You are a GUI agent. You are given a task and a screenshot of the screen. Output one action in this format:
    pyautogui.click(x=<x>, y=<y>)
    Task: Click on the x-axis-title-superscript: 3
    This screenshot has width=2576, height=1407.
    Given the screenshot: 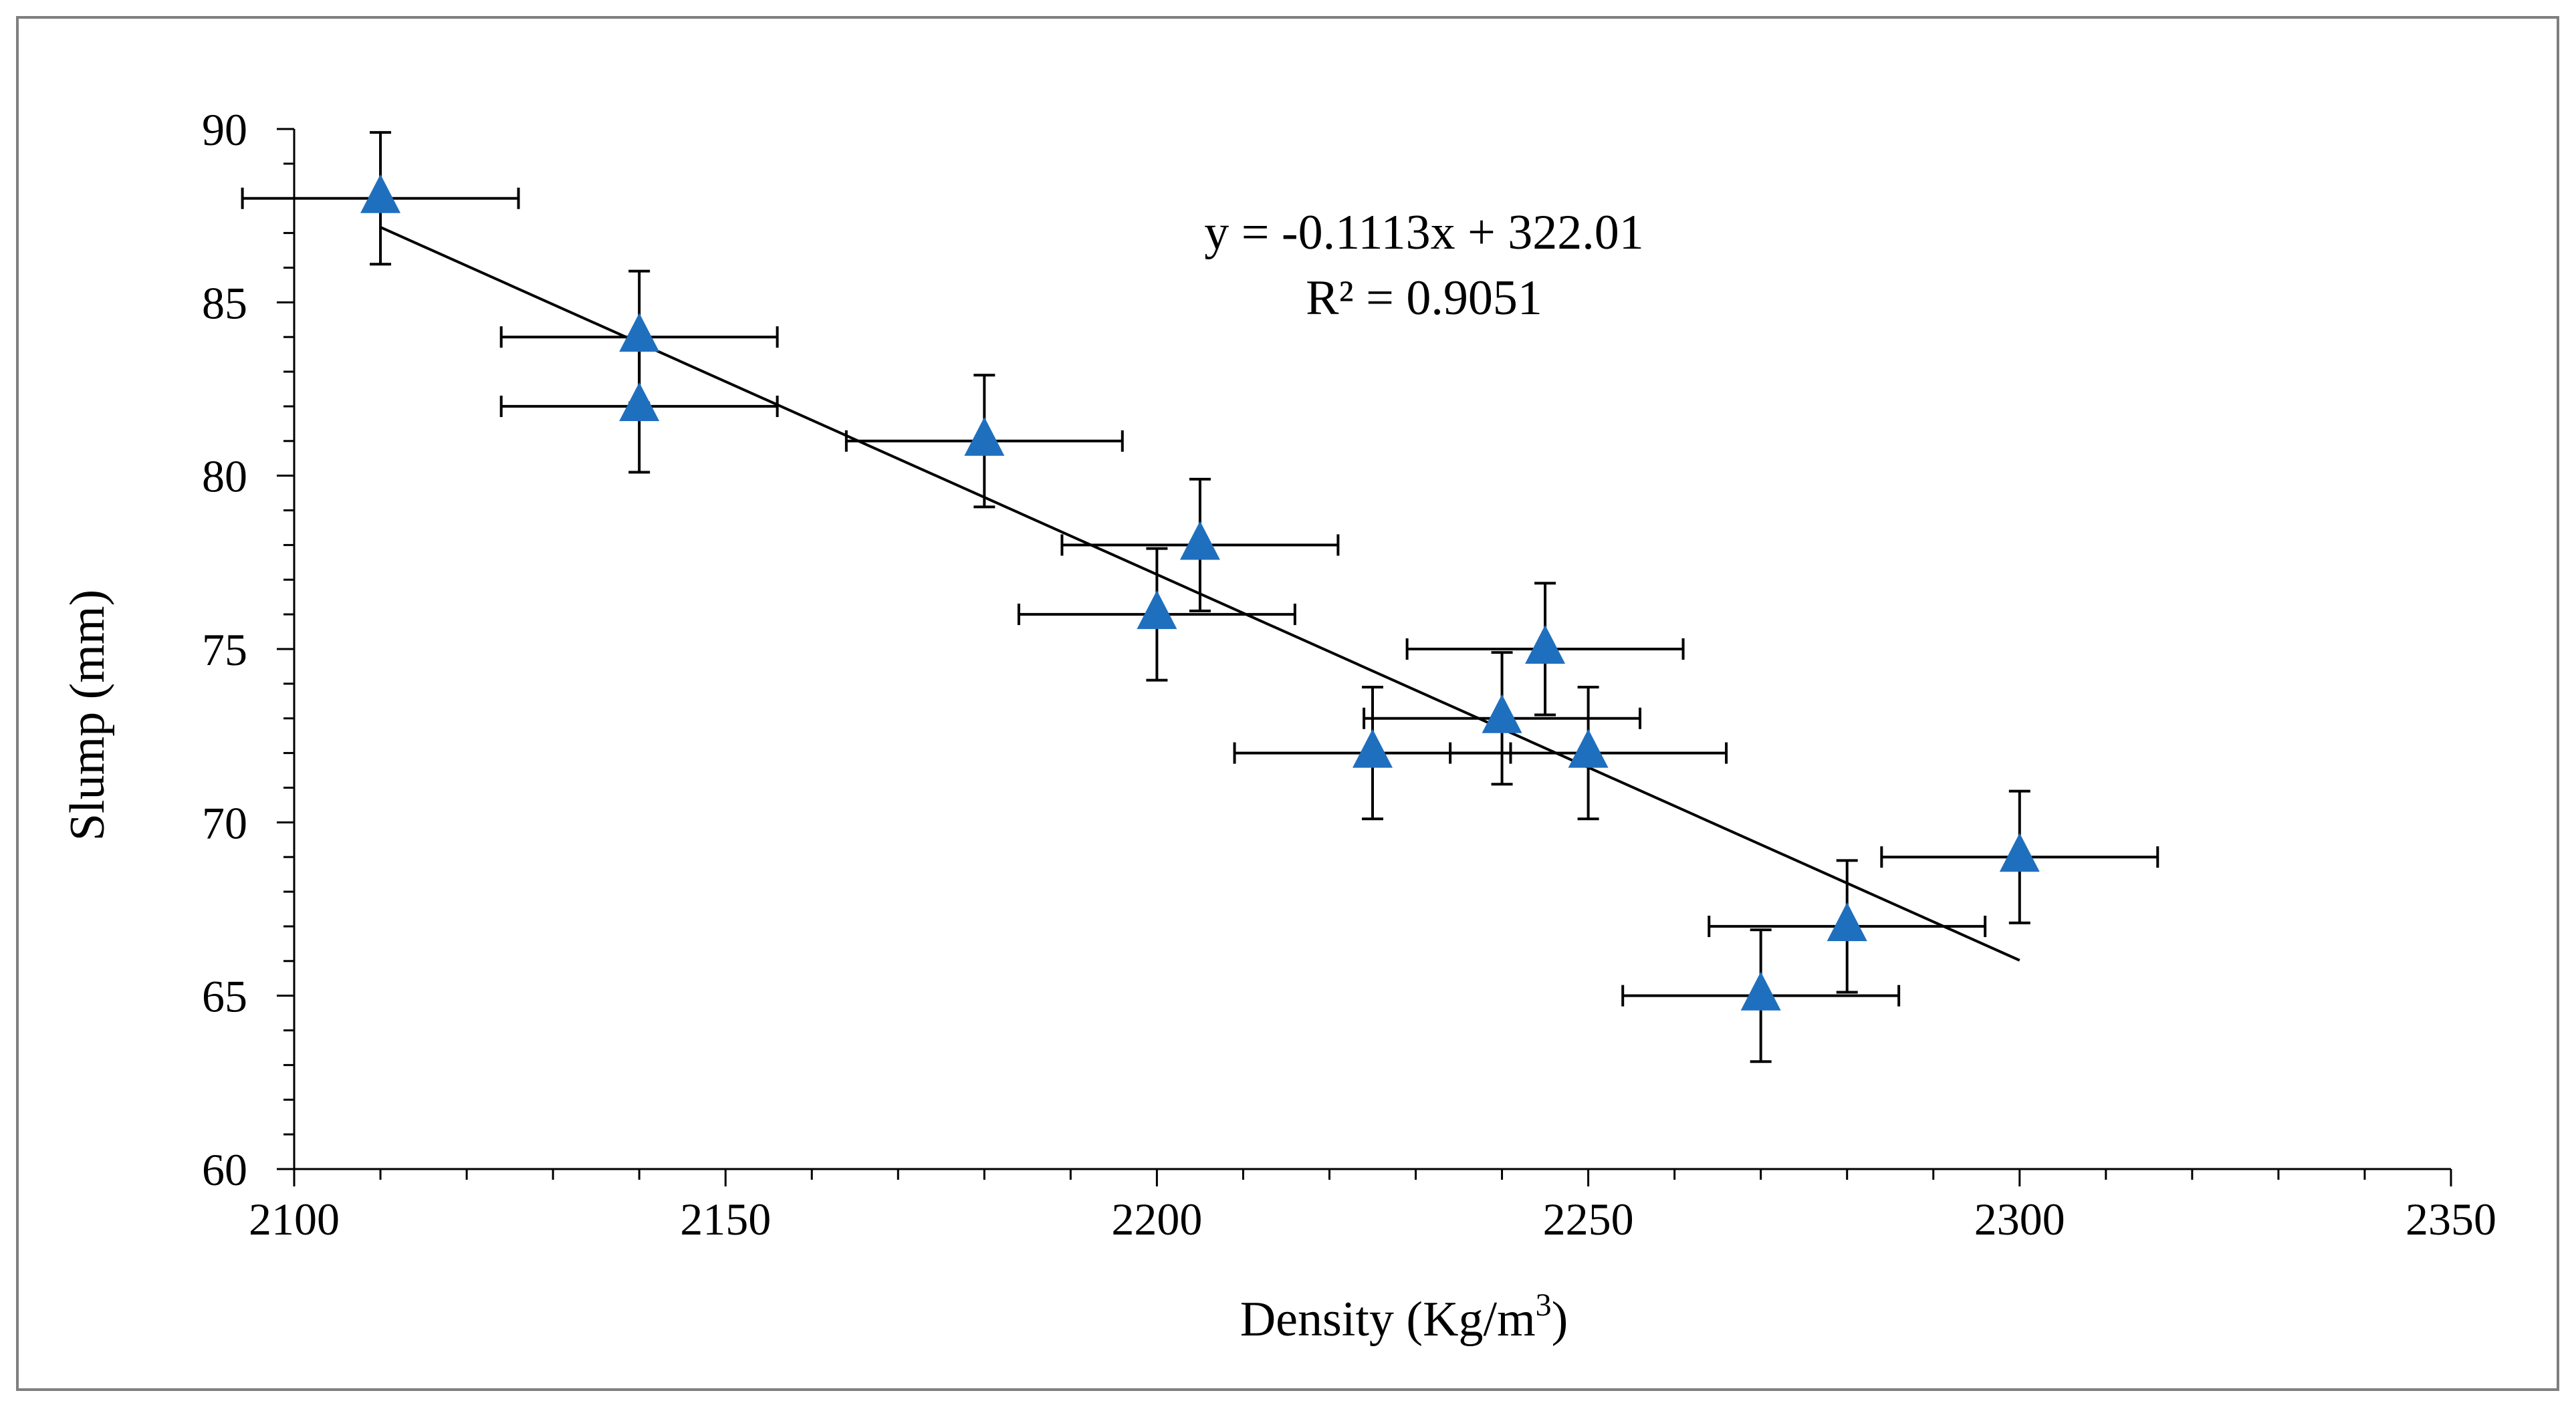 What is the action you would take?
    pyautogui.click(x=1544, y=1305)
    